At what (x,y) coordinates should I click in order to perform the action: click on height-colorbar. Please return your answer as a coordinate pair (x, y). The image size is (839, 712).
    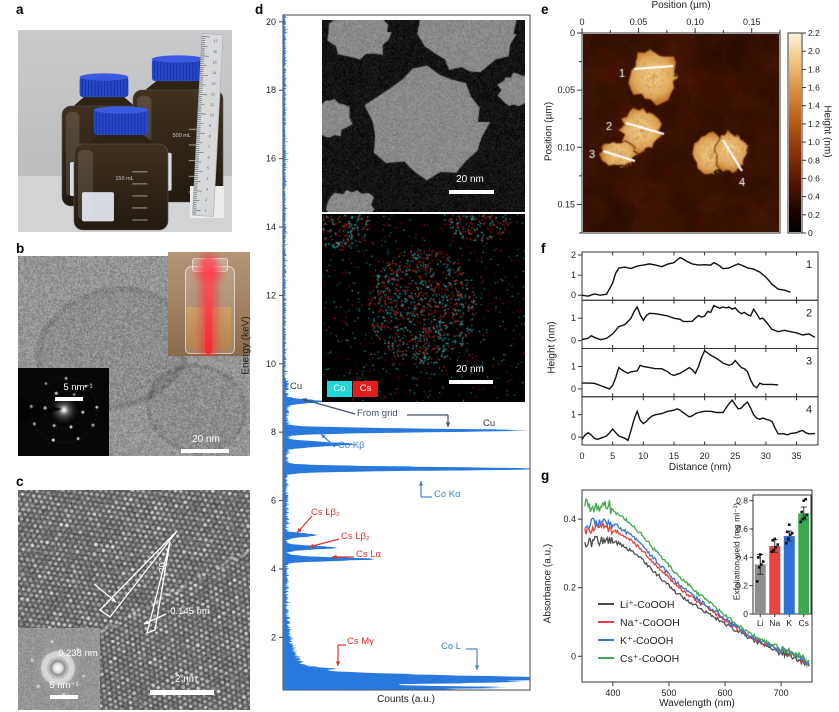
    Looking at the image, I should click on (795, 133).